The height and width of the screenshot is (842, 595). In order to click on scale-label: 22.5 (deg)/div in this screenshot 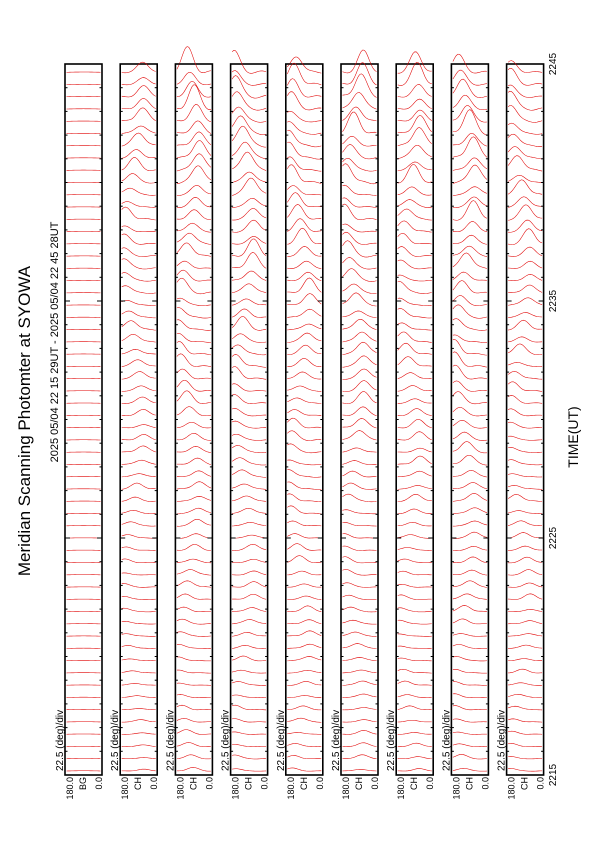, I will do `click(336, 740)`.